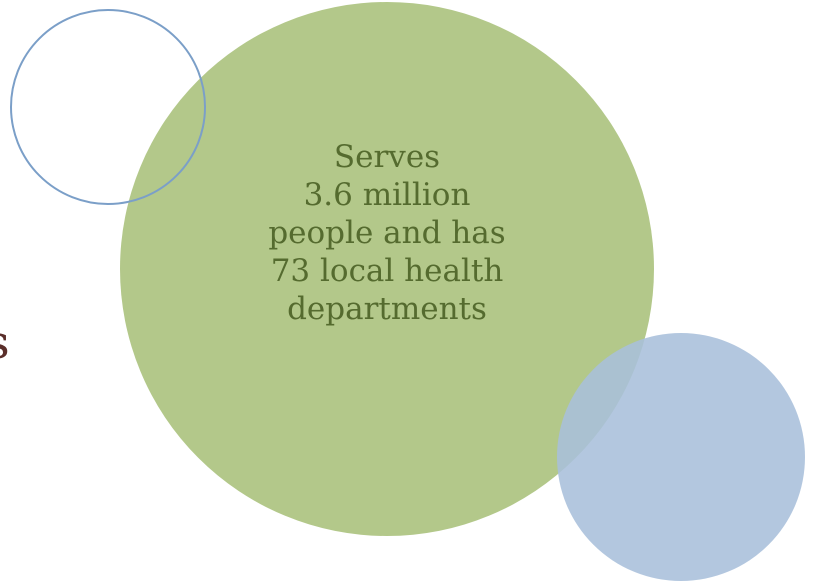  Describe the element at coordinates (108, 107) in the screenshot. I see `outline-circle` at that location.